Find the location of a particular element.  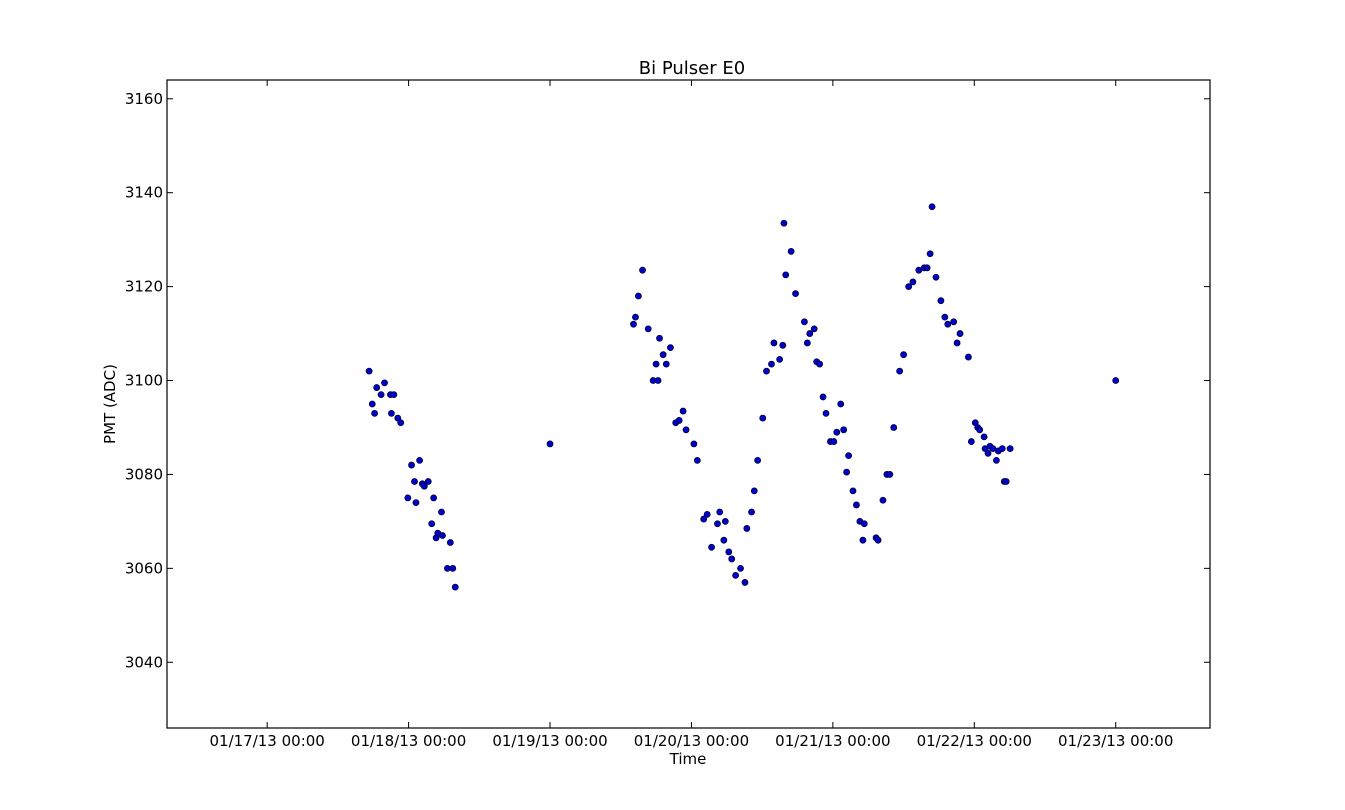

x-axis-label: Time is located at coordinates (688, 759).